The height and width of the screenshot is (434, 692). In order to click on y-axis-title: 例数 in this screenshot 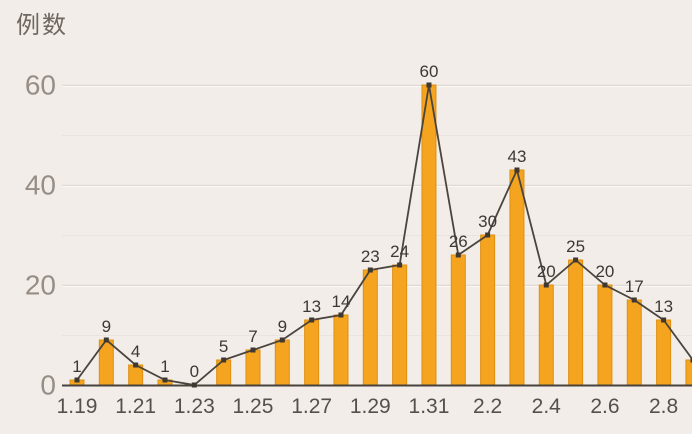, I will do `click(42, 25)`.